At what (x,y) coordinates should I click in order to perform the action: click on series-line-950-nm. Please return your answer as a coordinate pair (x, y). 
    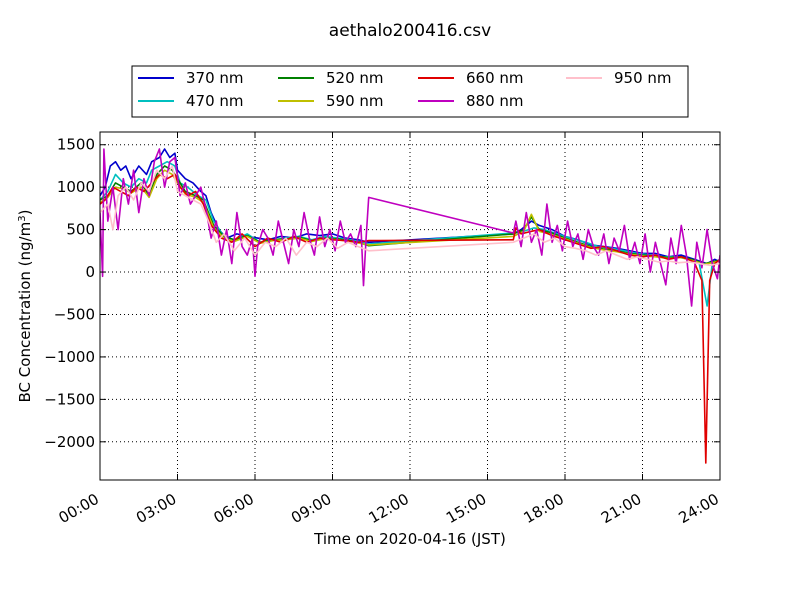
    Looking at the image, I should click on (410, 216).